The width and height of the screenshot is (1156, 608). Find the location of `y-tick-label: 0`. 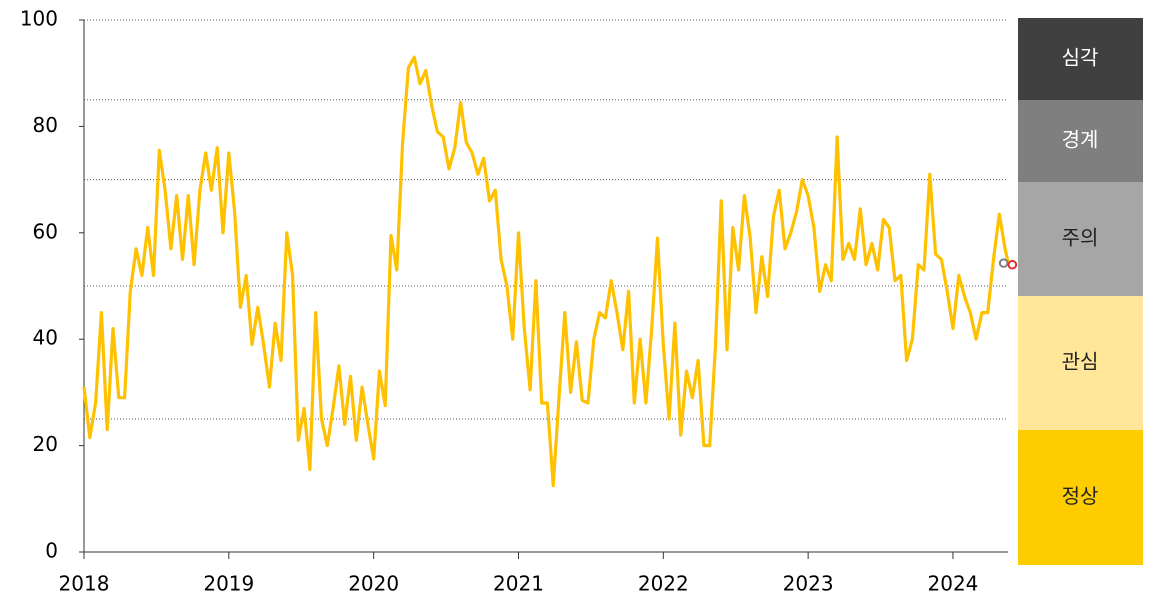

y-tick-label: 0 is located at coordinates (51, 551).